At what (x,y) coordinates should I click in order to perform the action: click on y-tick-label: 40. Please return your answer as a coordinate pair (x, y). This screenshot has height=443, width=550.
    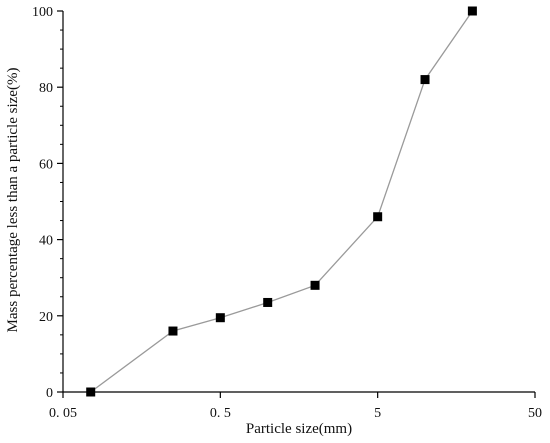
    Looking at the image, I should click on (46, 241).